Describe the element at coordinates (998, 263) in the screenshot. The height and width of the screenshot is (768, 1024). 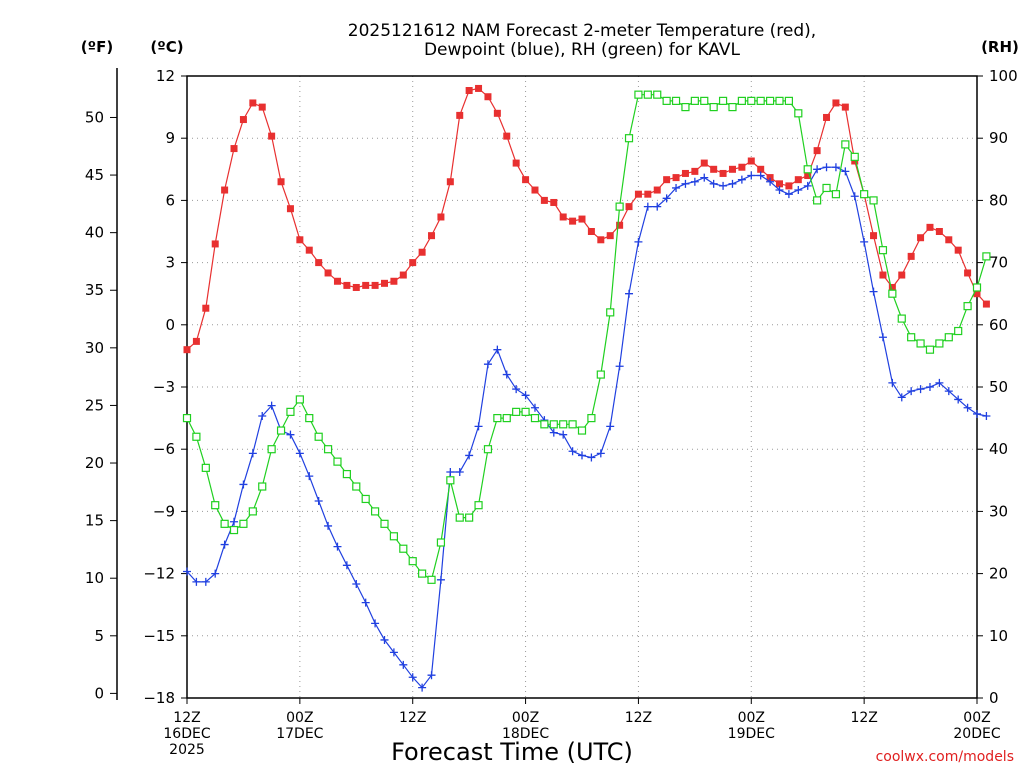
I see `rh-tick-label: 70` at that location.